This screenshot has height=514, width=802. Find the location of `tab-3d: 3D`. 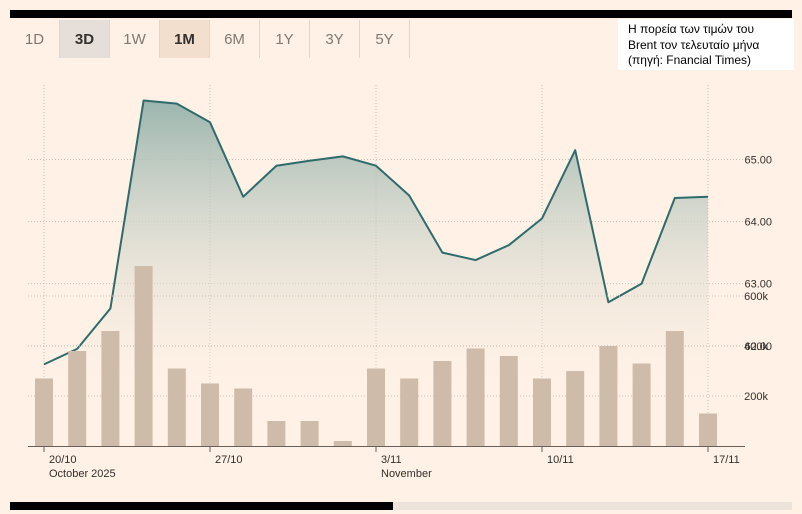

tab-3d: 3D is located at coordinates (85, 39).